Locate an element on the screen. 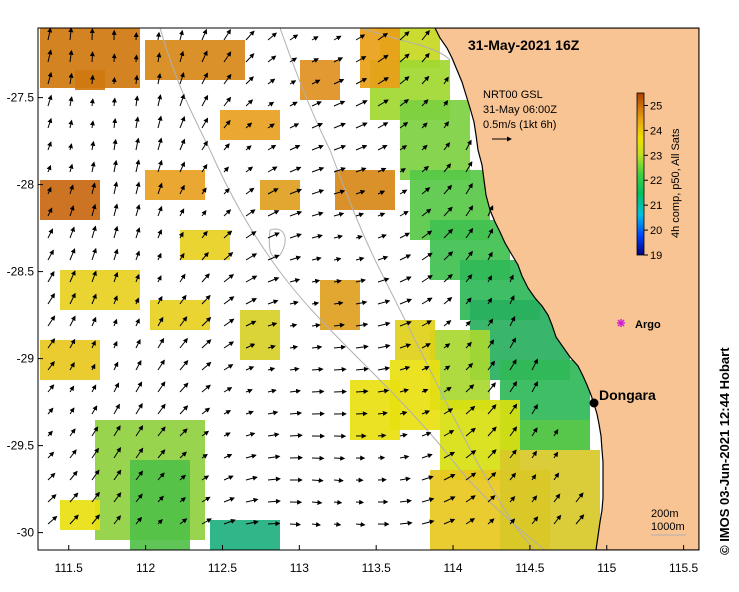  place-markers: Dongara Argo is located at coordinates (625, 363).